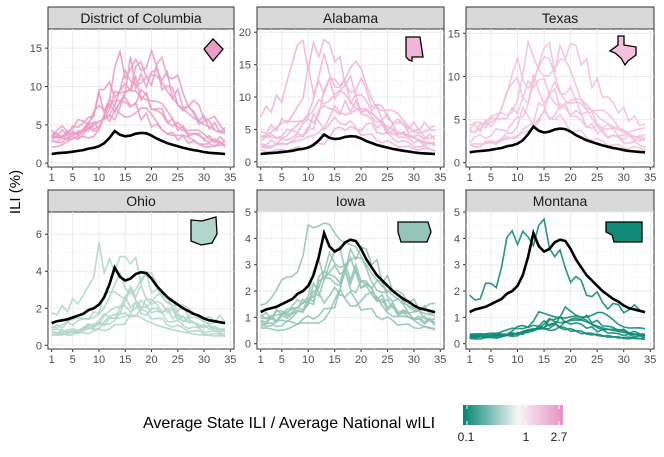 The image size is (664, 457). Describe the element at coordinates (560, 201) in the screenshot. I see `strip-label: Montana` at that location.